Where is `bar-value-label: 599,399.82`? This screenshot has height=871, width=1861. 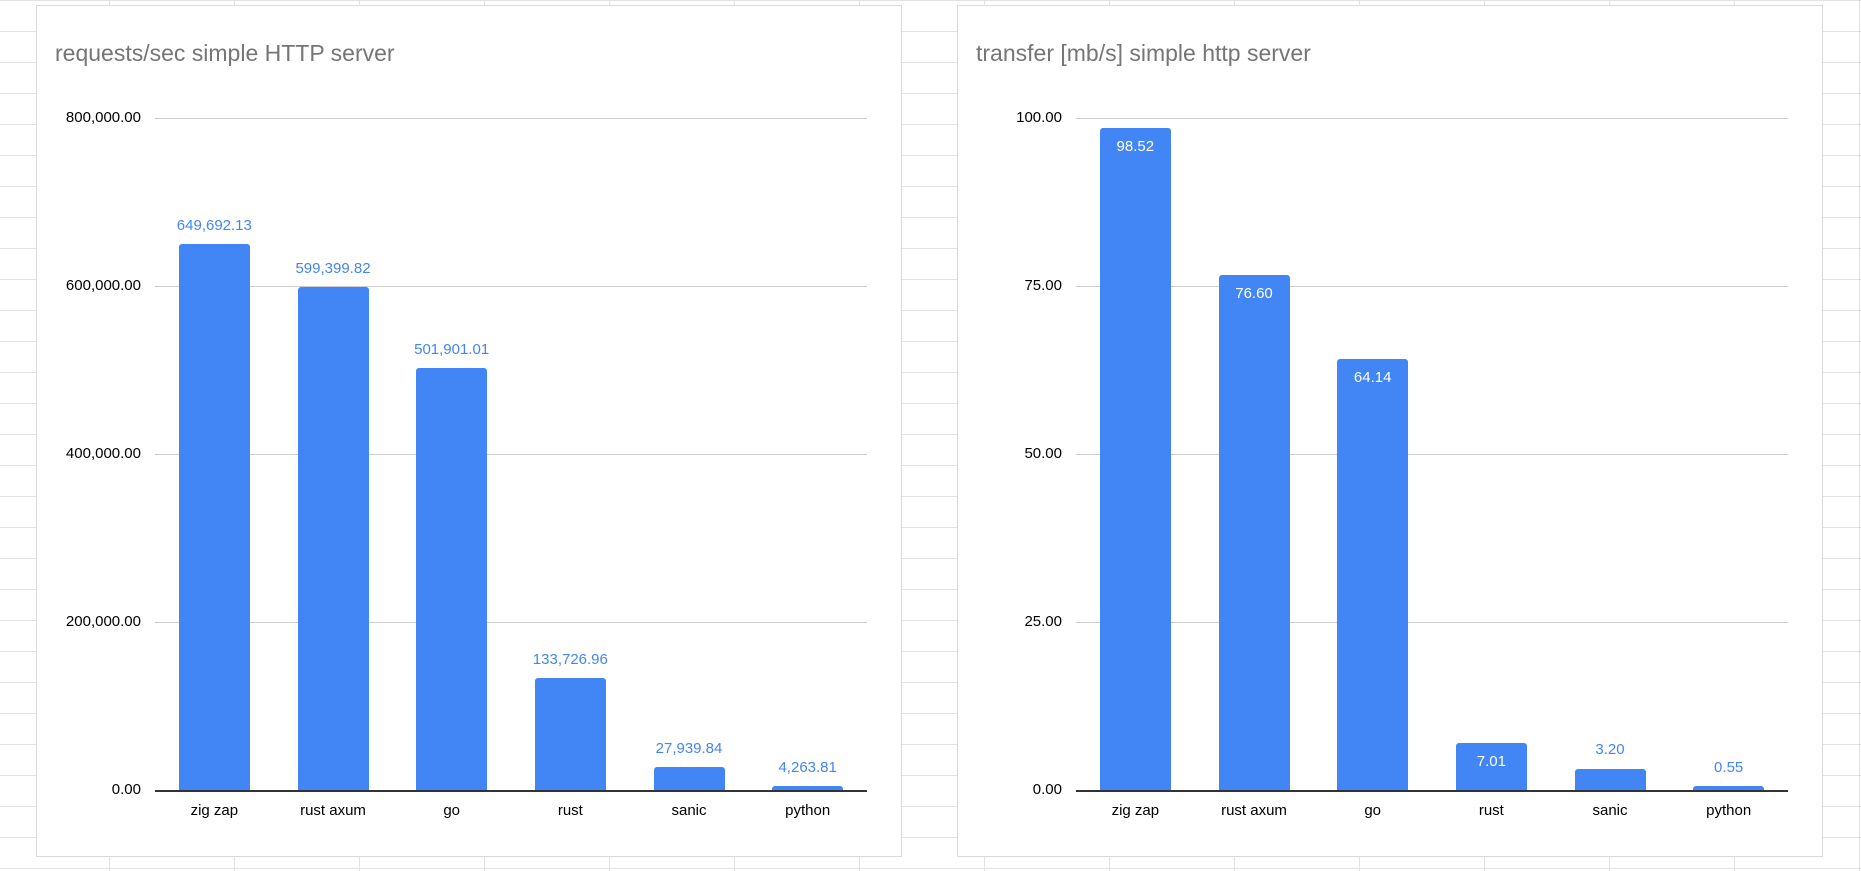
bar-value-label: 599,399.82 is located at coordinates (333, 268).